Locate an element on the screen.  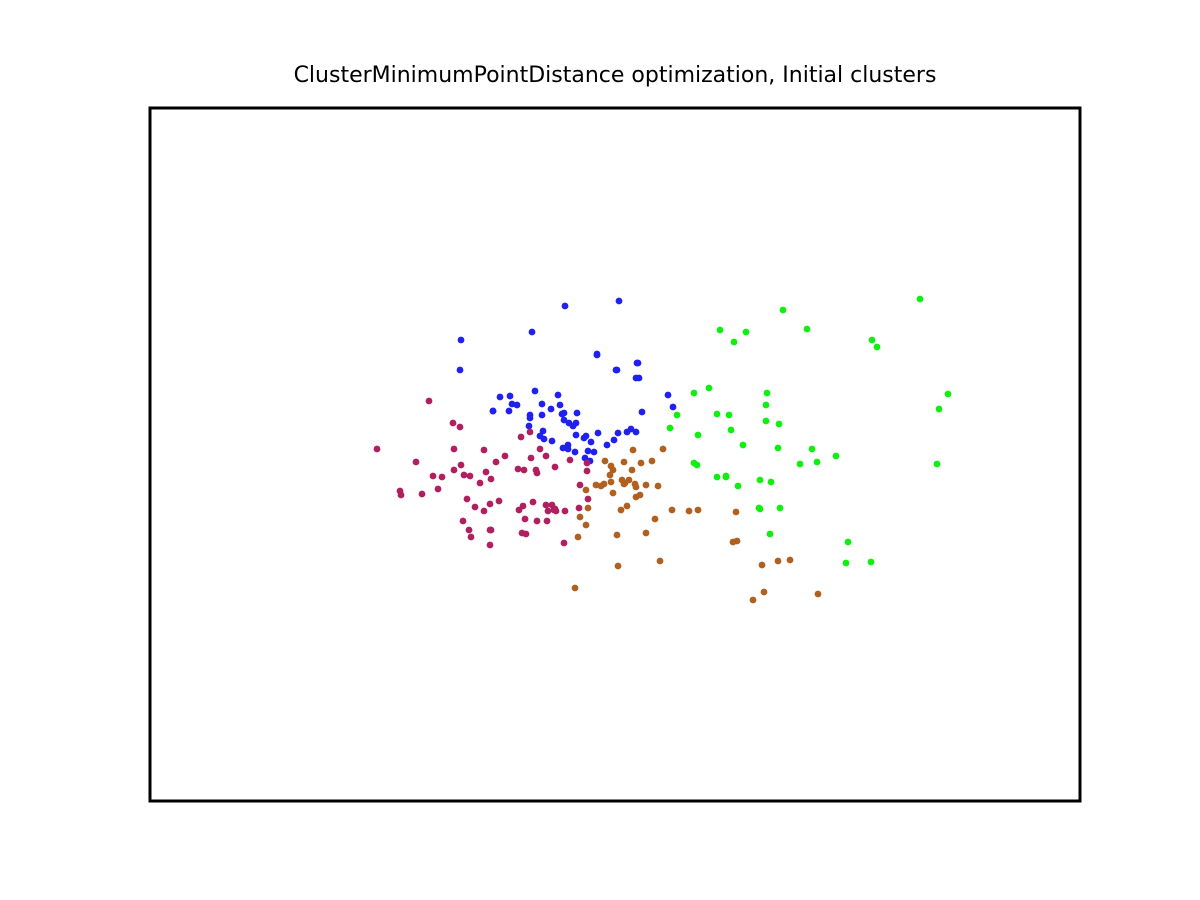
cluster-1-points is located at coordinates (566, 381).